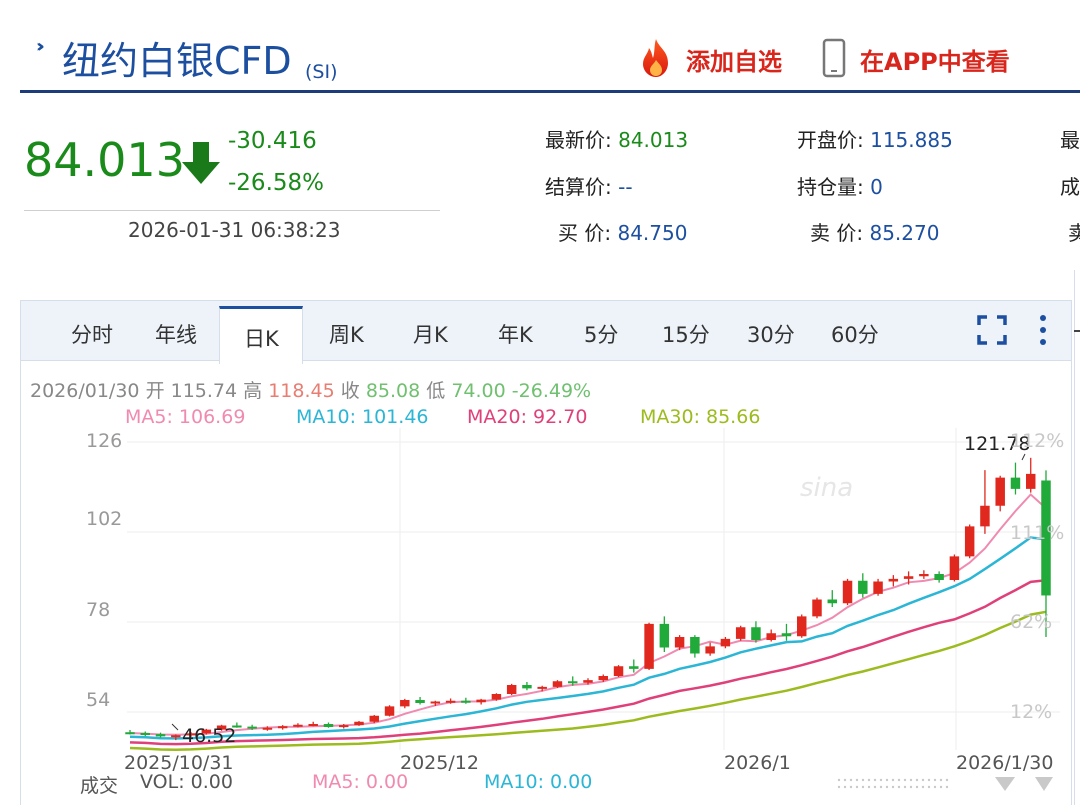 The height and width of the screenshot is (805, 1080). Describe the element at coordinates (98, 610) in the screenshot. I see `y-tick-label: 78` at that location.